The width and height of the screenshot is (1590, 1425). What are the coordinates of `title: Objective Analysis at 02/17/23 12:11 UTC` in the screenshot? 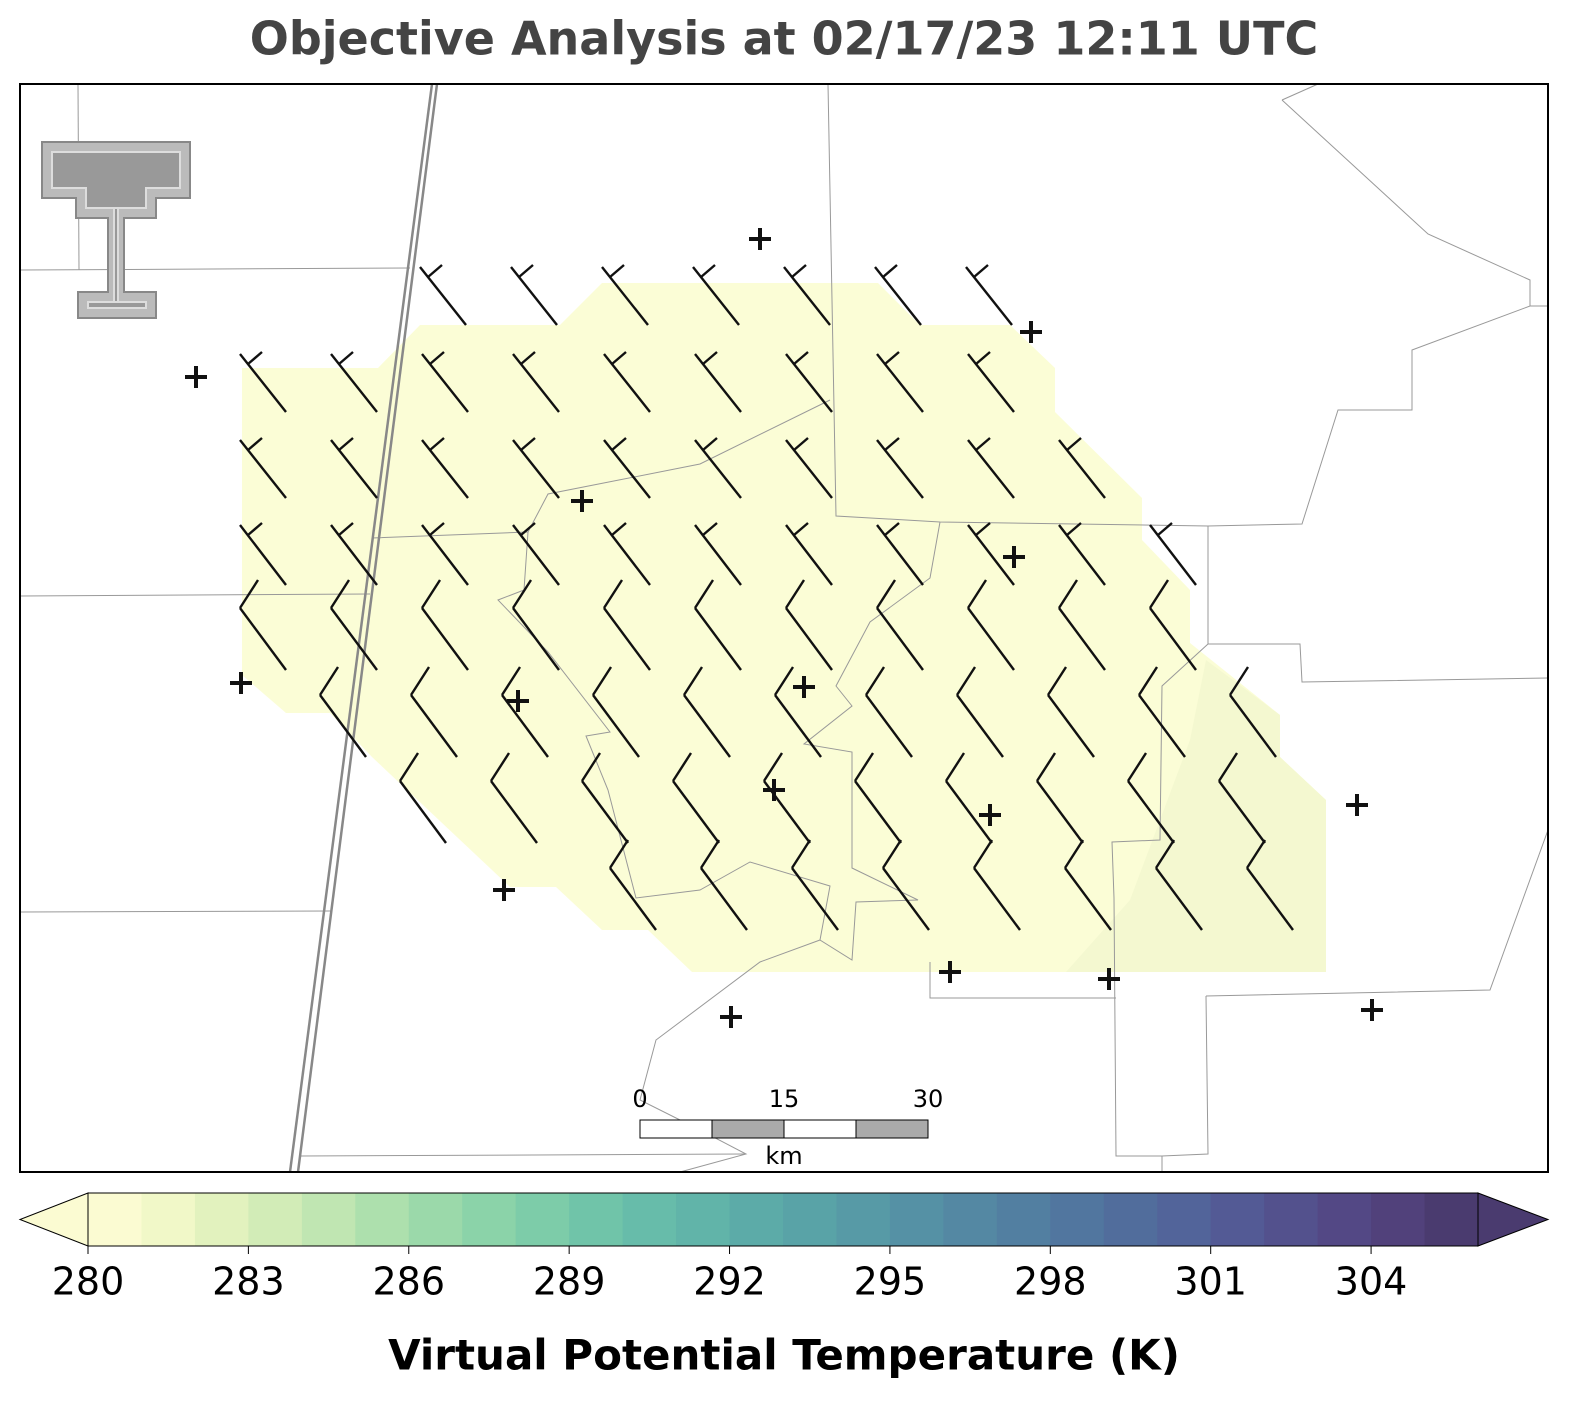 It's located at (784, 39).